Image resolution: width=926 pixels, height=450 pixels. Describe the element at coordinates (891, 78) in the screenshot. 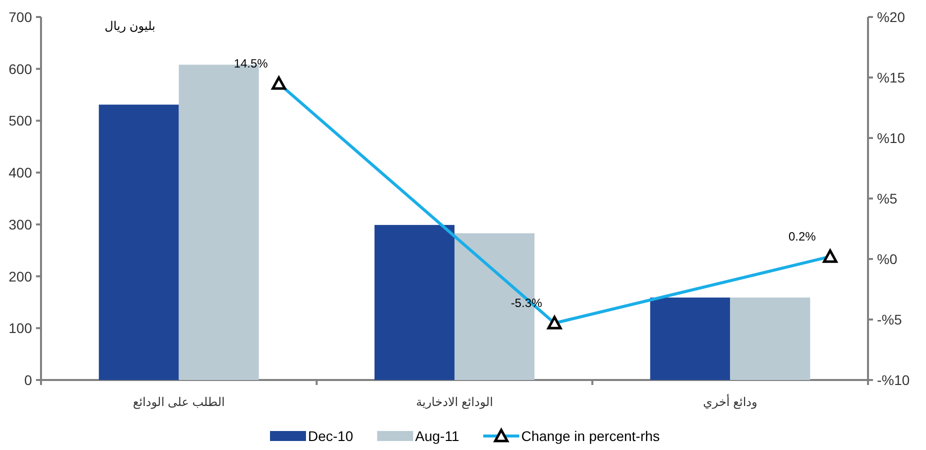

I see `y2-tick-label: %15` at that location.